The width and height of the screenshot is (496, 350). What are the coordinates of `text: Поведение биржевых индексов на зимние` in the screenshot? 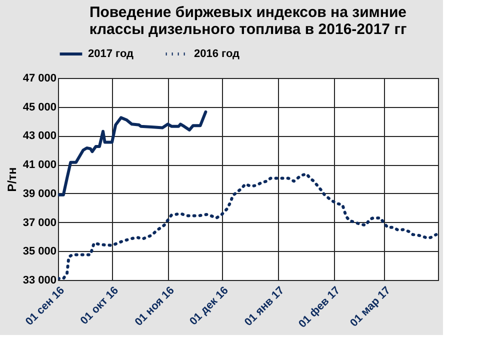 It's located at (248, 12).